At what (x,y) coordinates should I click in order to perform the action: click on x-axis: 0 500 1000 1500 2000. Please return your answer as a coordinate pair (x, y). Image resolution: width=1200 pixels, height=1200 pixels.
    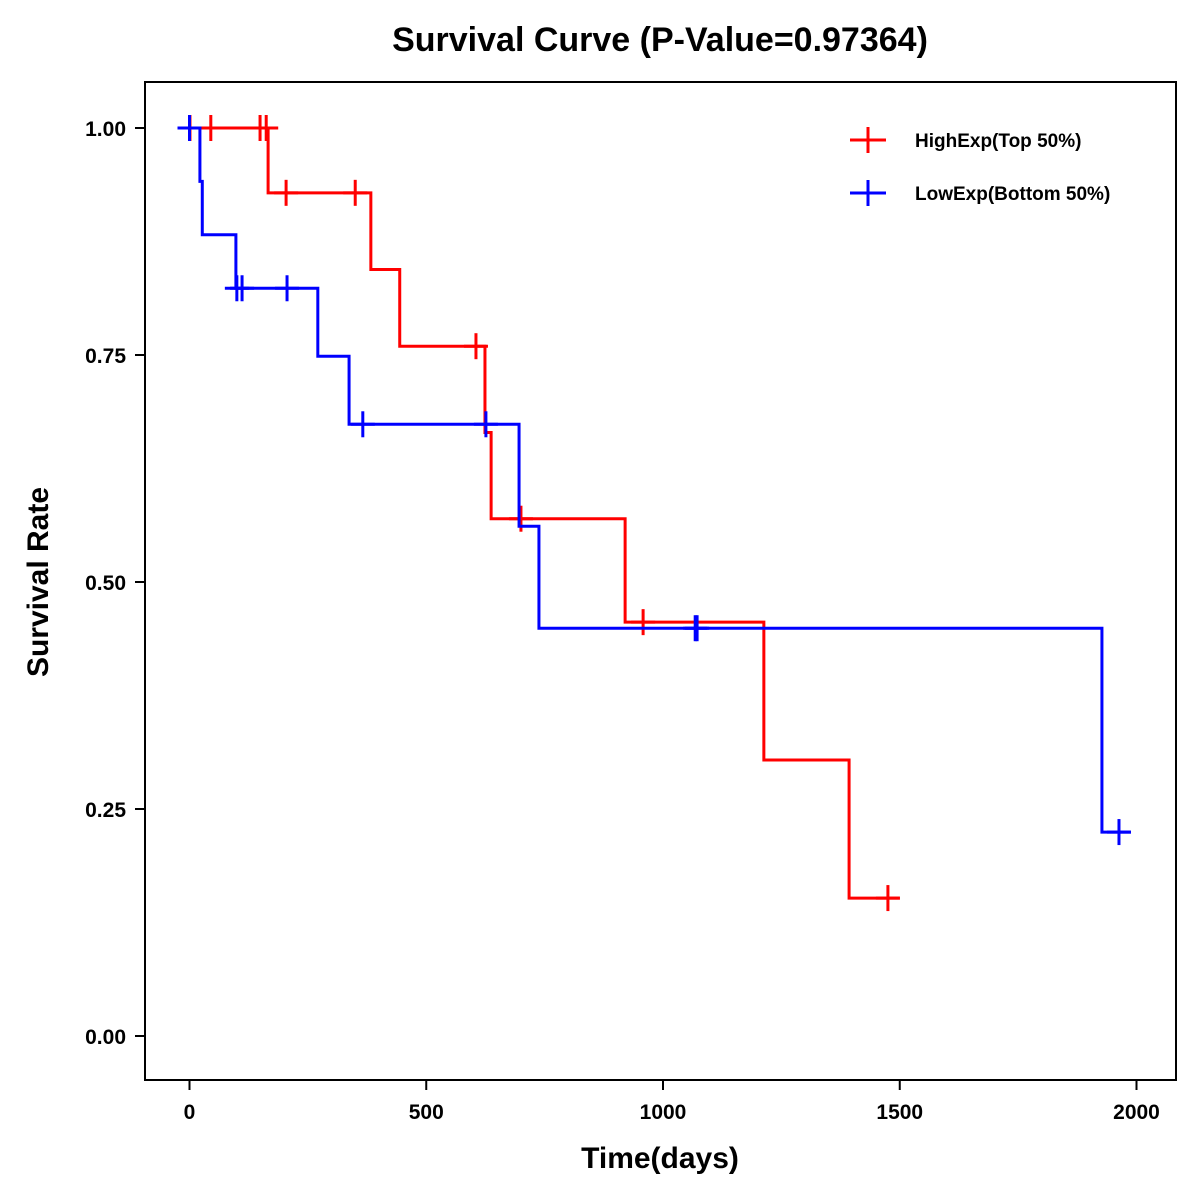
    Looking at the image, I should click on (672, 1102).